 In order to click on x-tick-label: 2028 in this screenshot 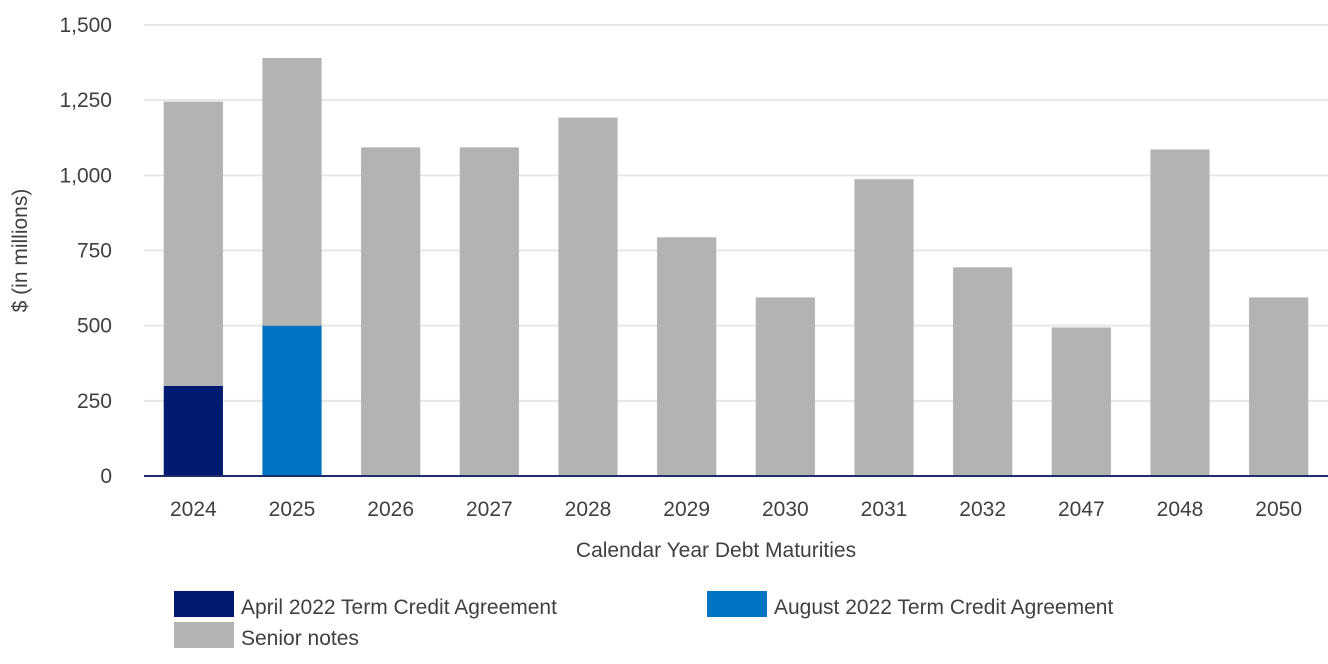, I will do `click(588, 509)`.